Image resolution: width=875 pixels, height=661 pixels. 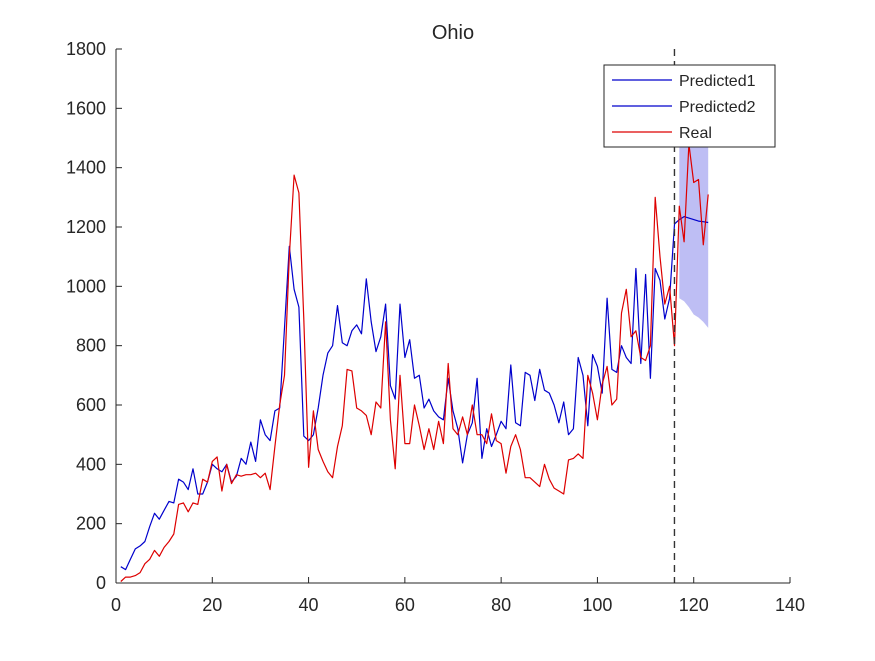 What do you see at coordinates (691, 220) in the screenshot?
I see `series-line-predicted2` at bounding box center [691, 220].